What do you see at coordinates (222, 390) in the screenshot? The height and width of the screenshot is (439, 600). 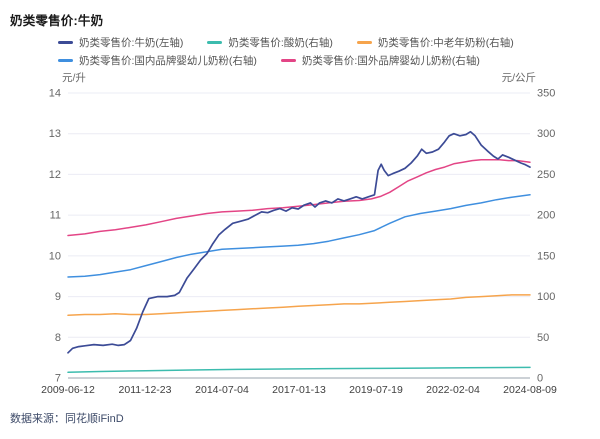 I see `x-axis-tick-label: 2014-07-04` at bounding box center [222, 390].